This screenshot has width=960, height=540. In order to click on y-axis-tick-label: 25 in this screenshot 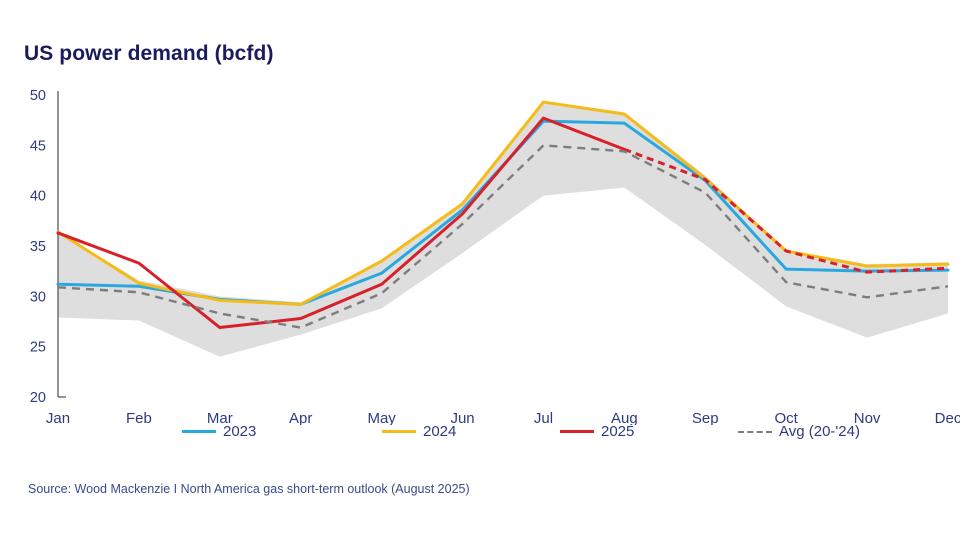, I will do `click(38, 348)`.